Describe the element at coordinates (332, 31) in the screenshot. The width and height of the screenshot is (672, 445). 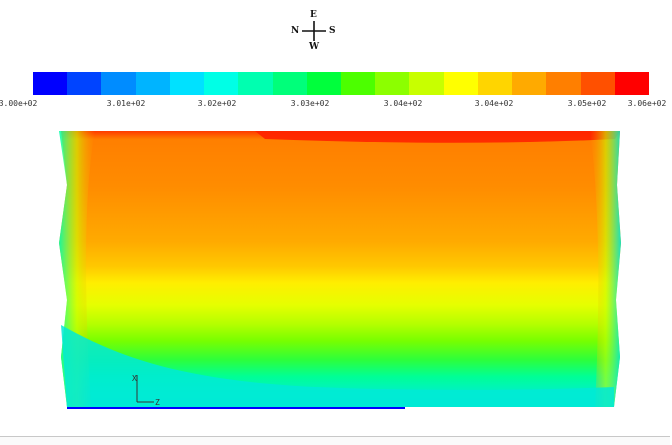
I see `compass-south-label: S` at that location.